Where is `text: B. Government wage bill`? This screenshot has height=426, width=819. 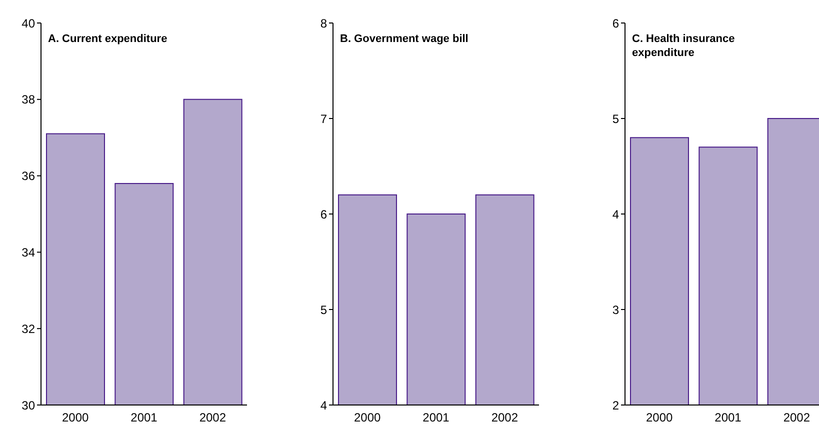 text: B. Government wage bill is located at coordinates (405, 39).